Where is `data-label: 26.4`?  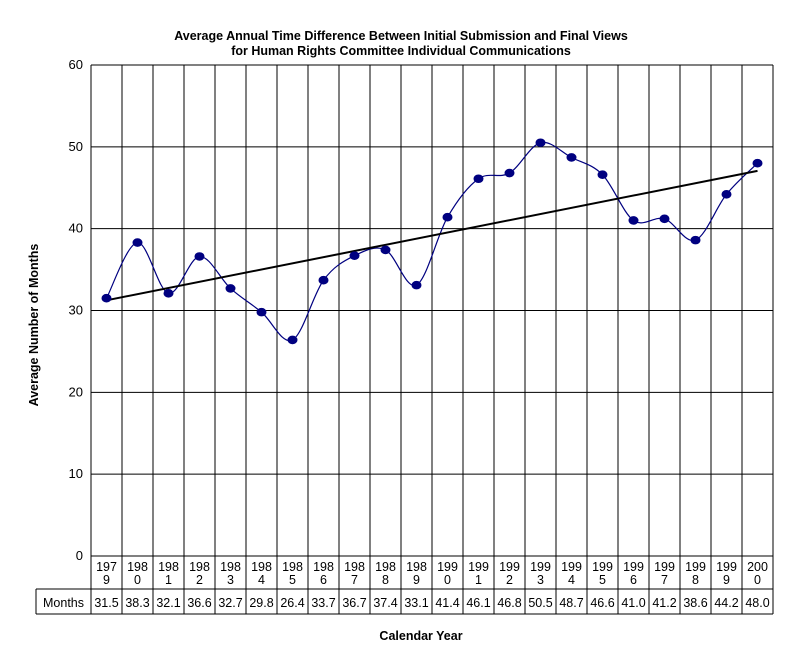
data-label: 26.4 is located at coordinates (292, 603).